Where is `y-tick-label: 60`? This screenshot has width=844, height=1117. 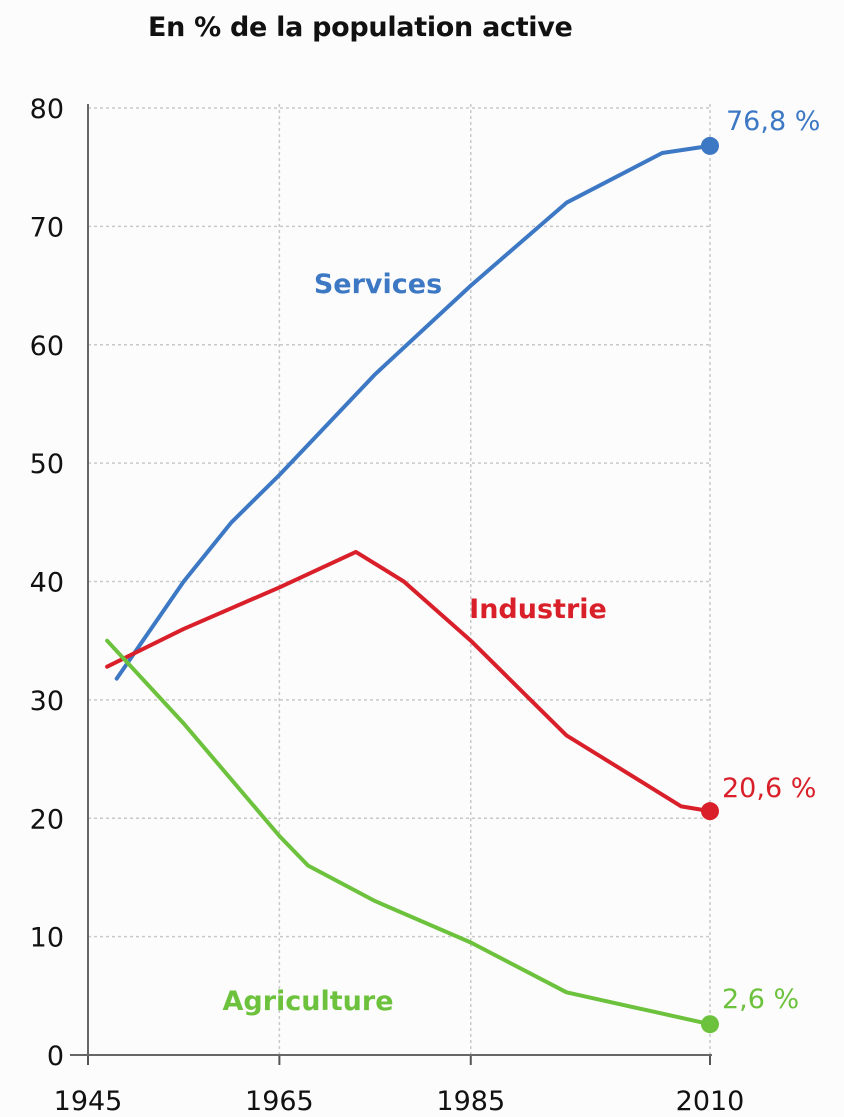
y-tick-label: 60 is located at coordinates (47, 346).